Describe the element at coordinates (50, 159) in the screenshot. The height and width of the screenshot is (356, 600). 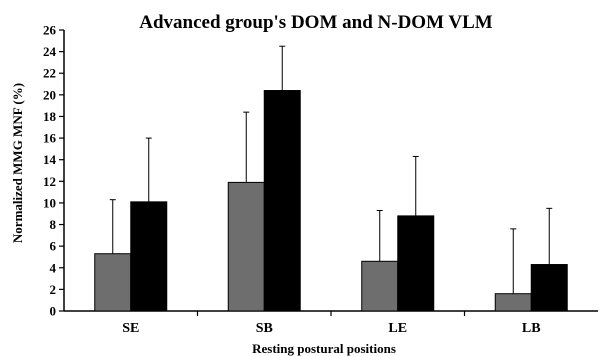
I see `y-tick-label: 14` at that location.